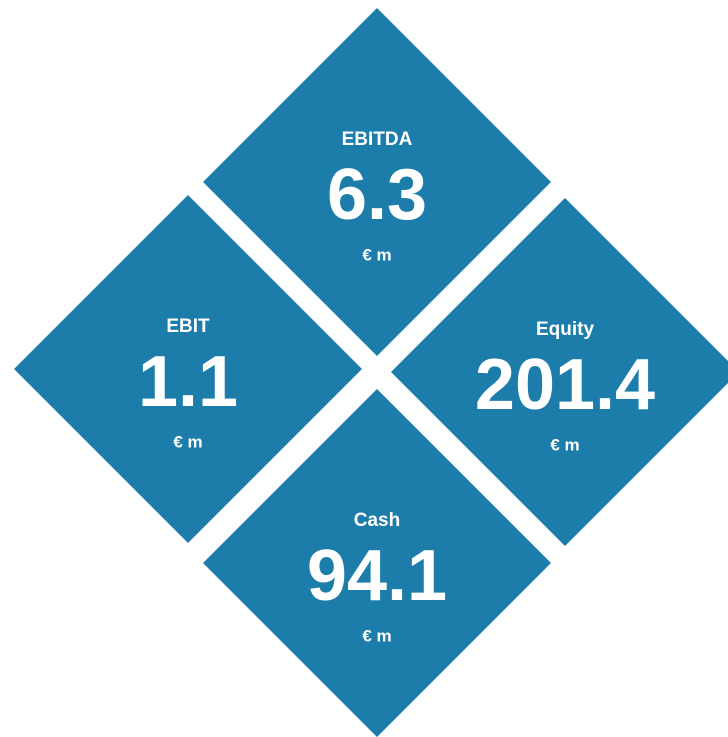 The height and width of the screenshot is (737, 728). Describe the element at coordinates (565, 385) in the screenshot. I see `tile-value: 201.4` at that location.